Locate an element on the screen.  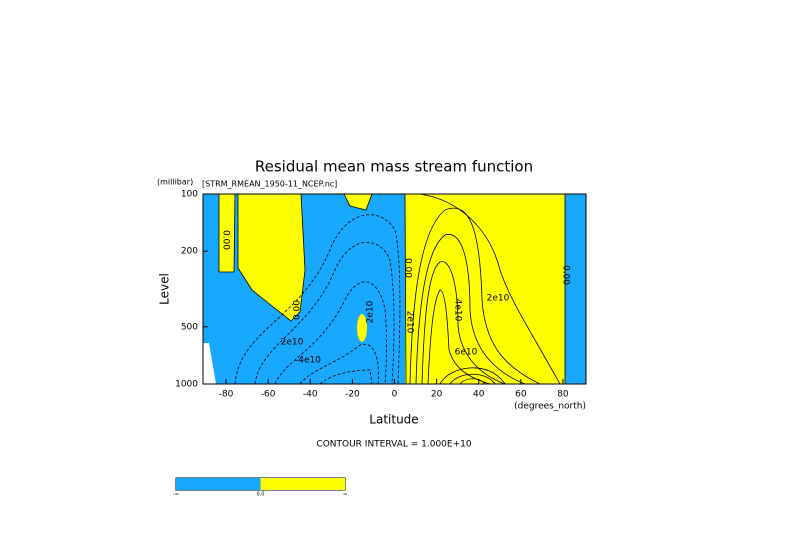
x-tick-label: 40 is located at coordinates (479, 395).